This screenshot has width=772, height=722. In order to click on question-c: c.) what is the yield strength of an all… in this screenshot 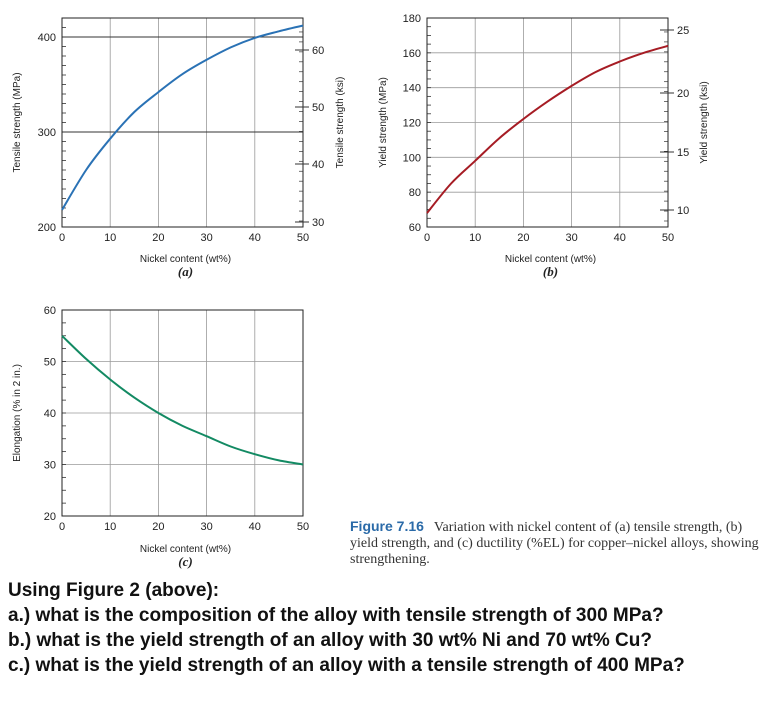, I will do `click(346, 665)`.